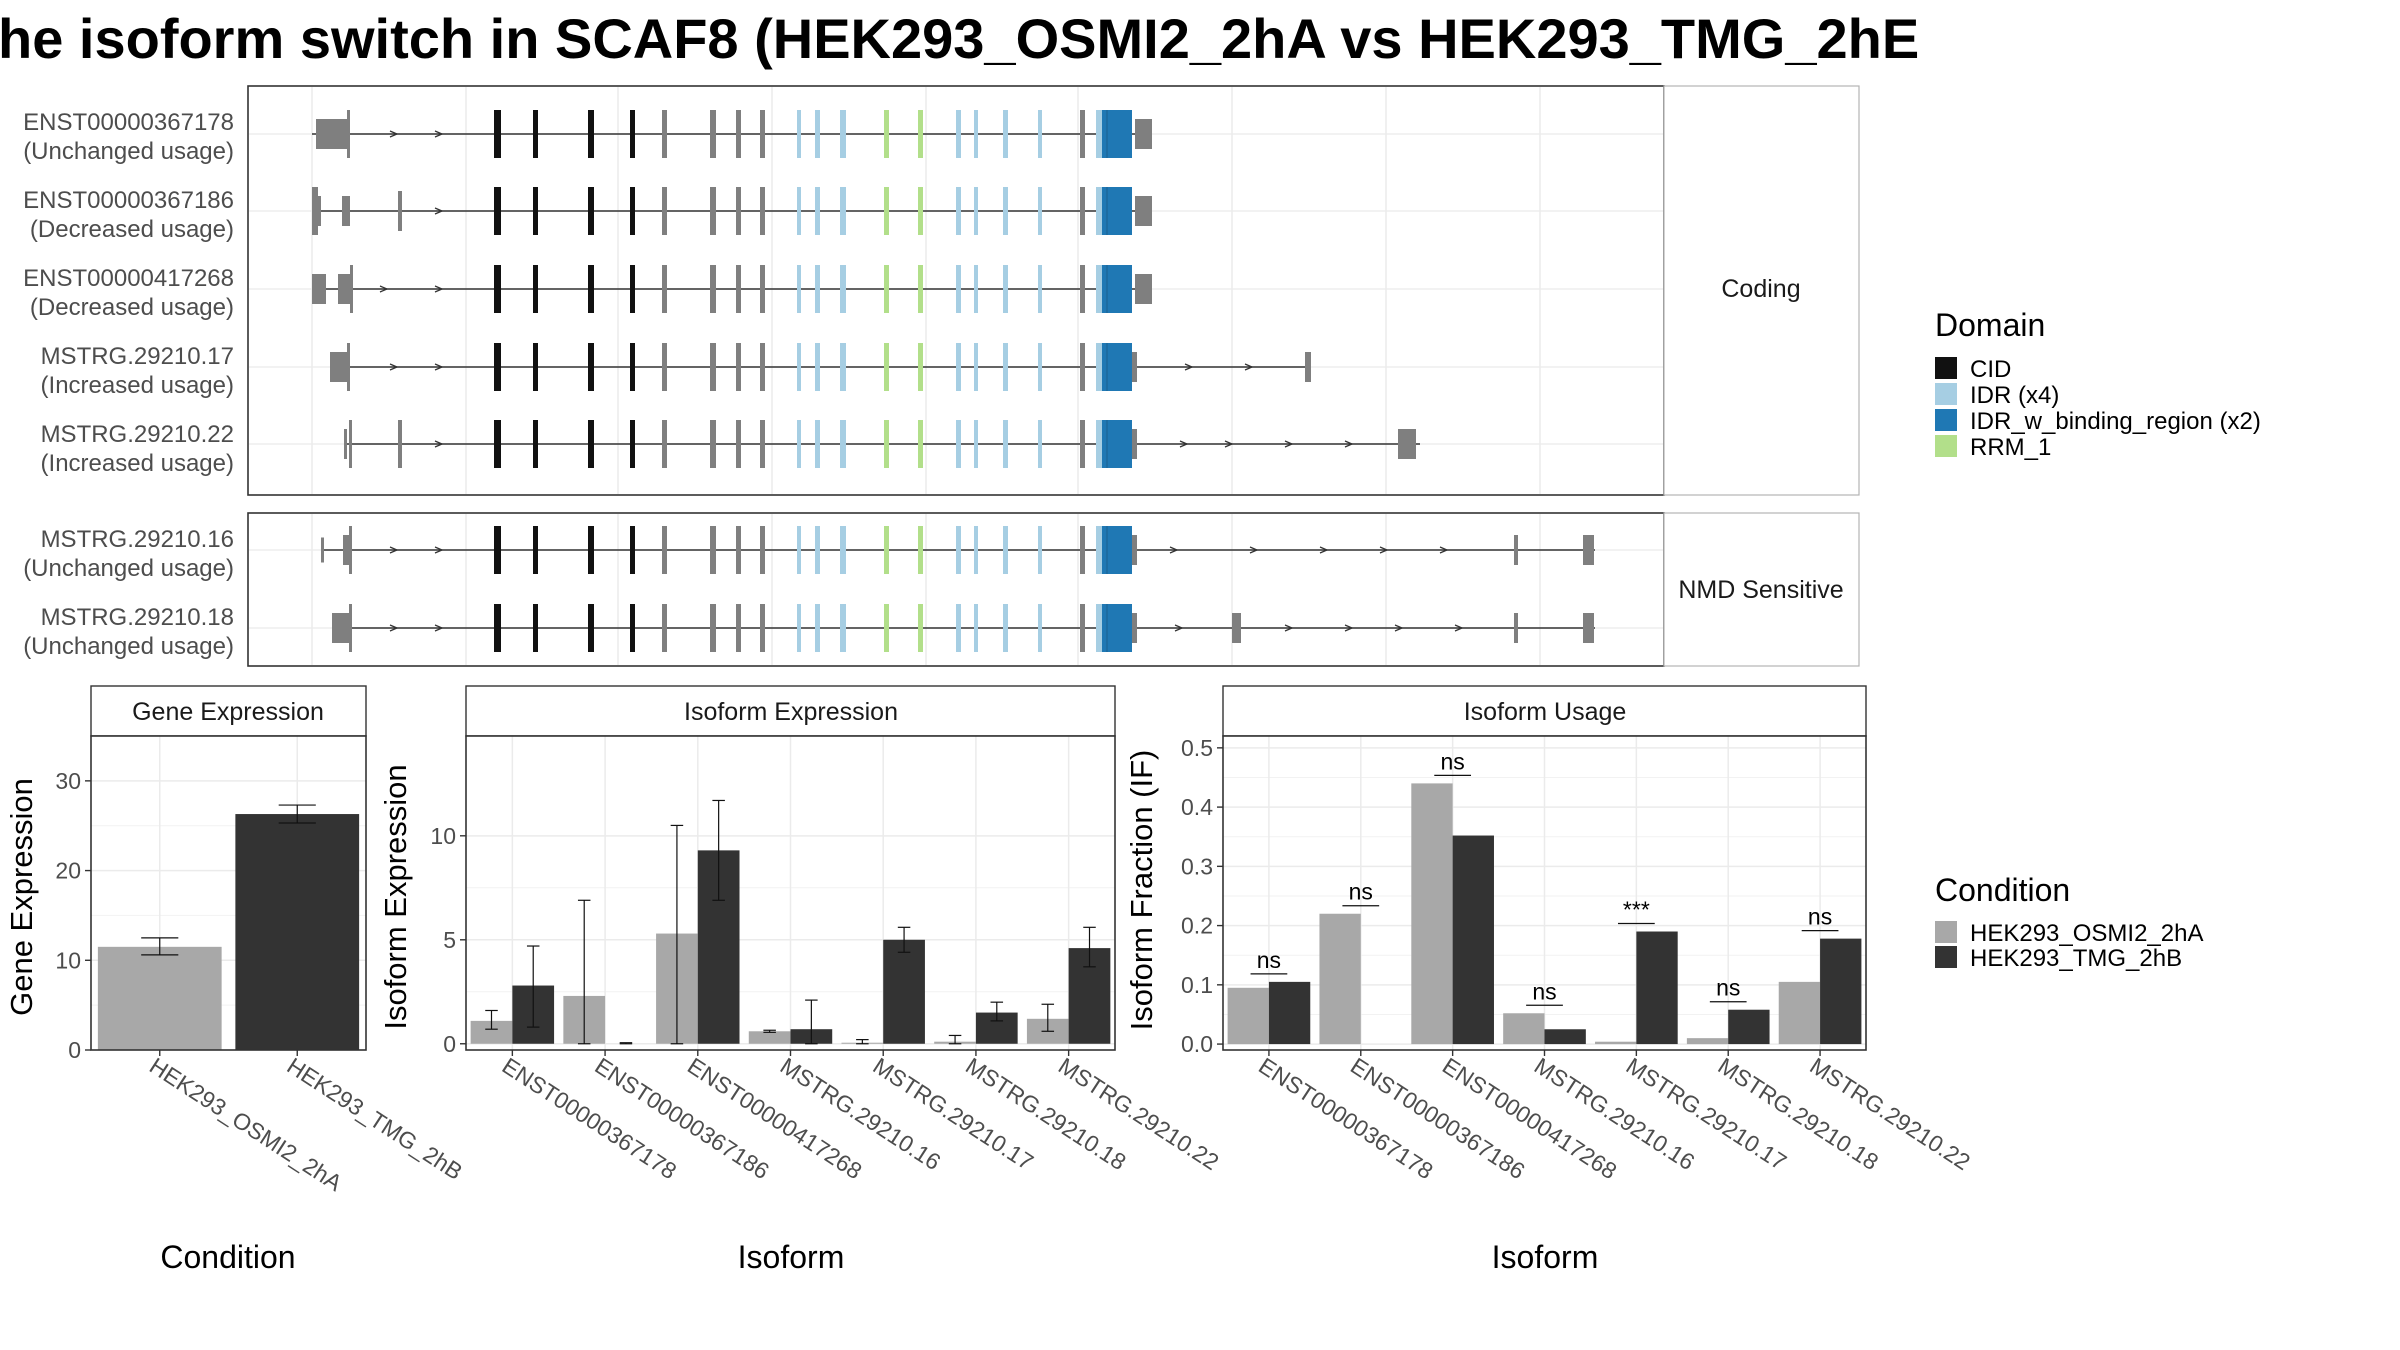  What do you see at coordinates (1139, 1113) in the screenshot?
I see `x-tick-label: MSTRG.29210.22` at bounding box center [1139, 1113].